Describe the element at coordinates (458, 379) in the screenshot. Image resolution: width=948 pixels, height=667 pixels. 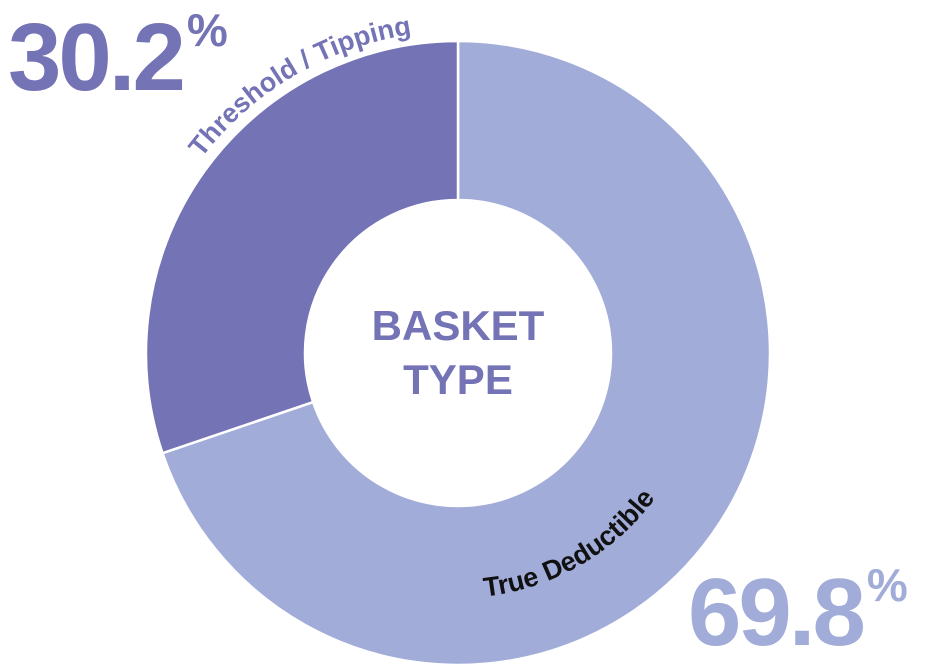
I see `center-label: TYPE` at that location.